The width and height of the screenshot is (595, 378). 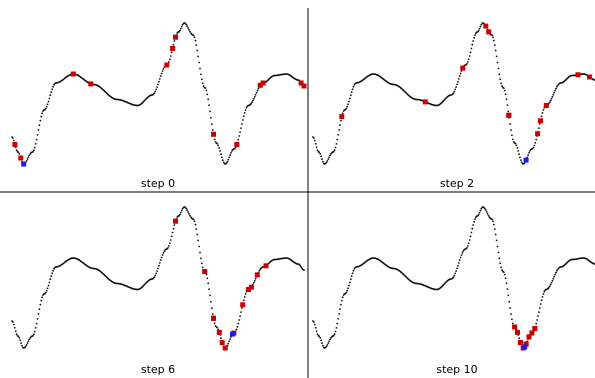 What do you see at coordinates (456, 369) in the screenshot?
I see `step-label: step 10` at bounding box center [456, 369].